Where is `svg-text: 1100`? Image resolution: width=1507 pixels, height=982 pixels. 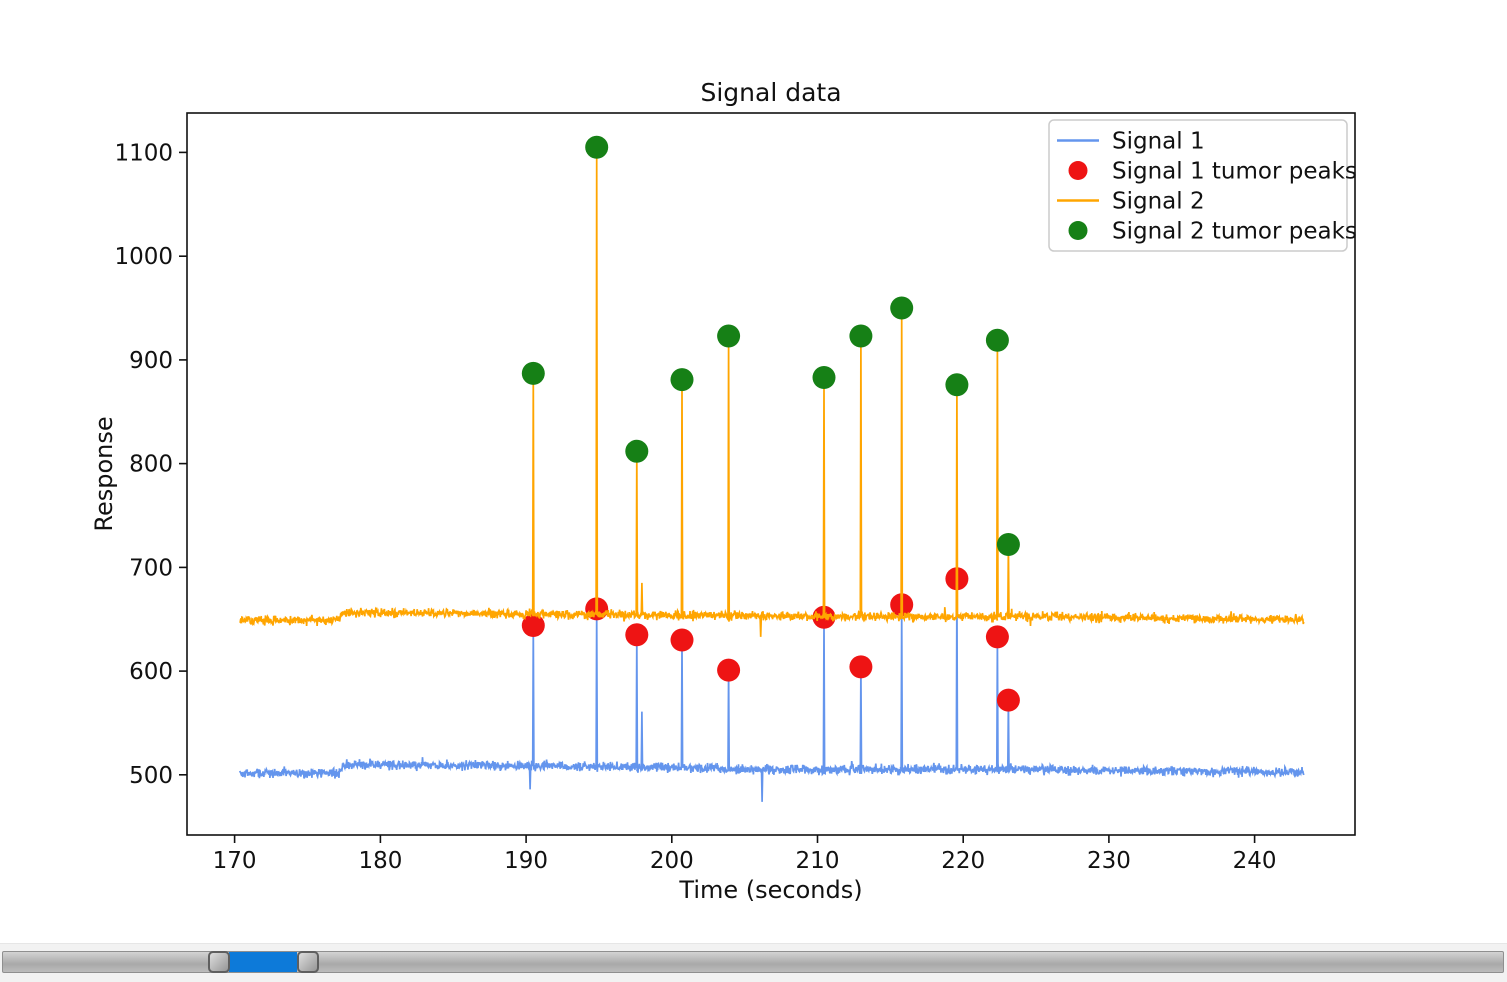
svg-text: 1100 is located at coordinates (143, 153).